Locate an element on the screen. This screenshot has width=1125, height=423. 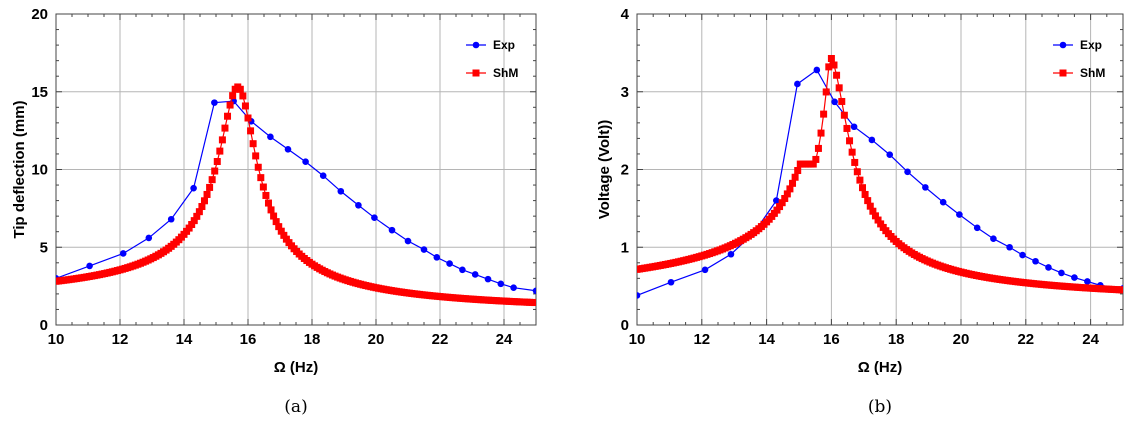
x-tick-label: 18 is located at coordinates (896, 339).